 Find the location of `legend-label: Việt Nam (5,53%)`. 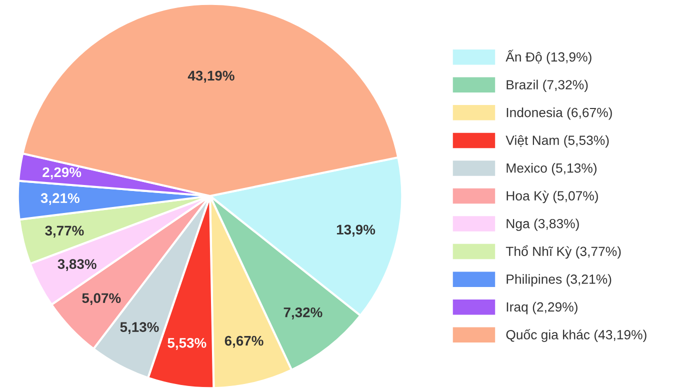

legend-label: Việt Nam (5,53%) is located at coordinates (557, 141).